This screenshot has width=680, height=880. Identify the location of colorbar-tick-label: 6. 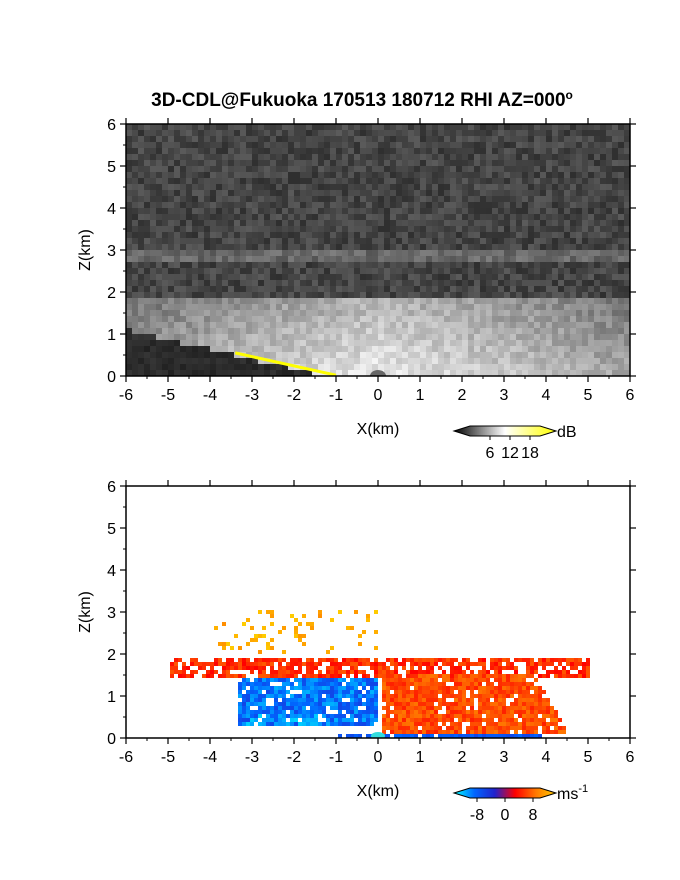
(490, 453).